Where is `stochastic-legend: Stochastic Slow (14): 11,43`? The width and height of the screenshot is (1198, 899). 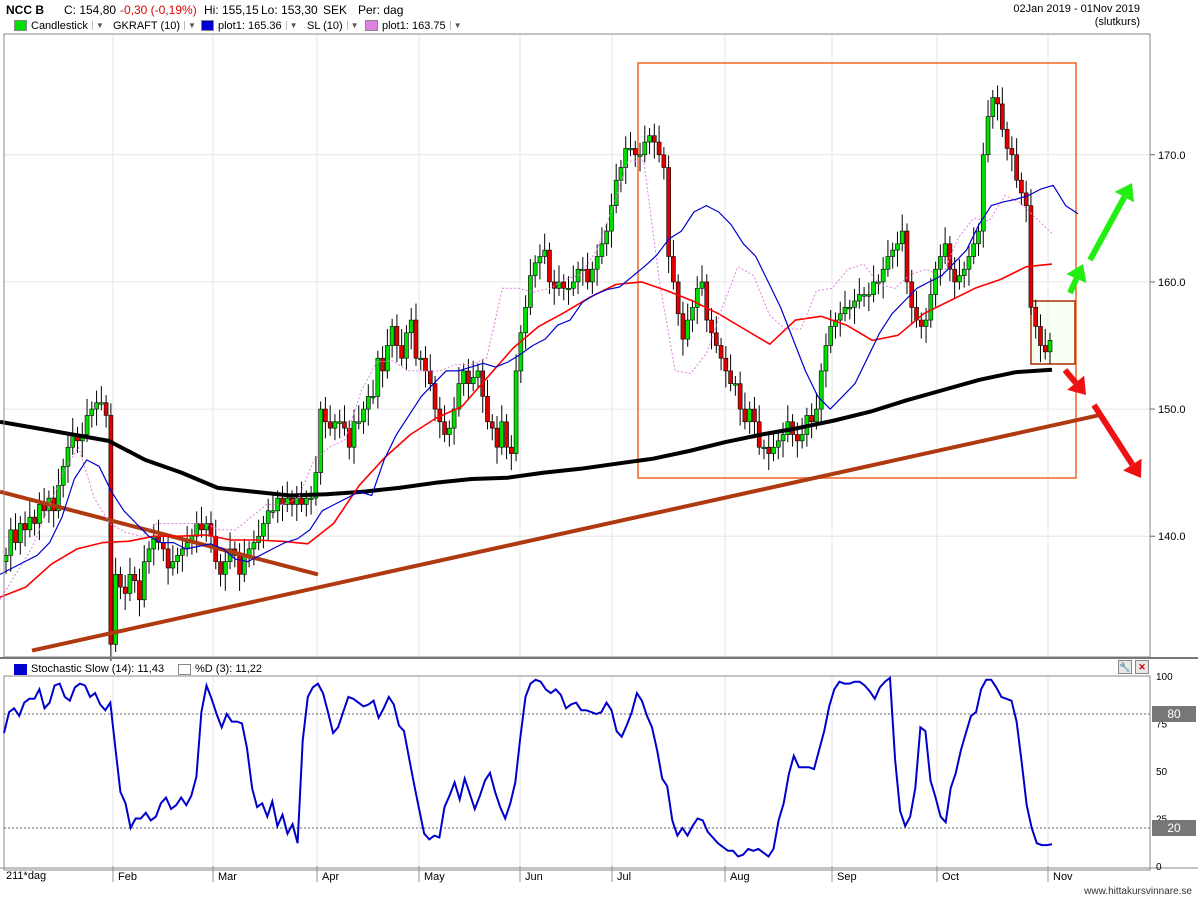 stochastic-legend: Stochastic Slow (14): 11,43 is located at coordinates (89, 669).